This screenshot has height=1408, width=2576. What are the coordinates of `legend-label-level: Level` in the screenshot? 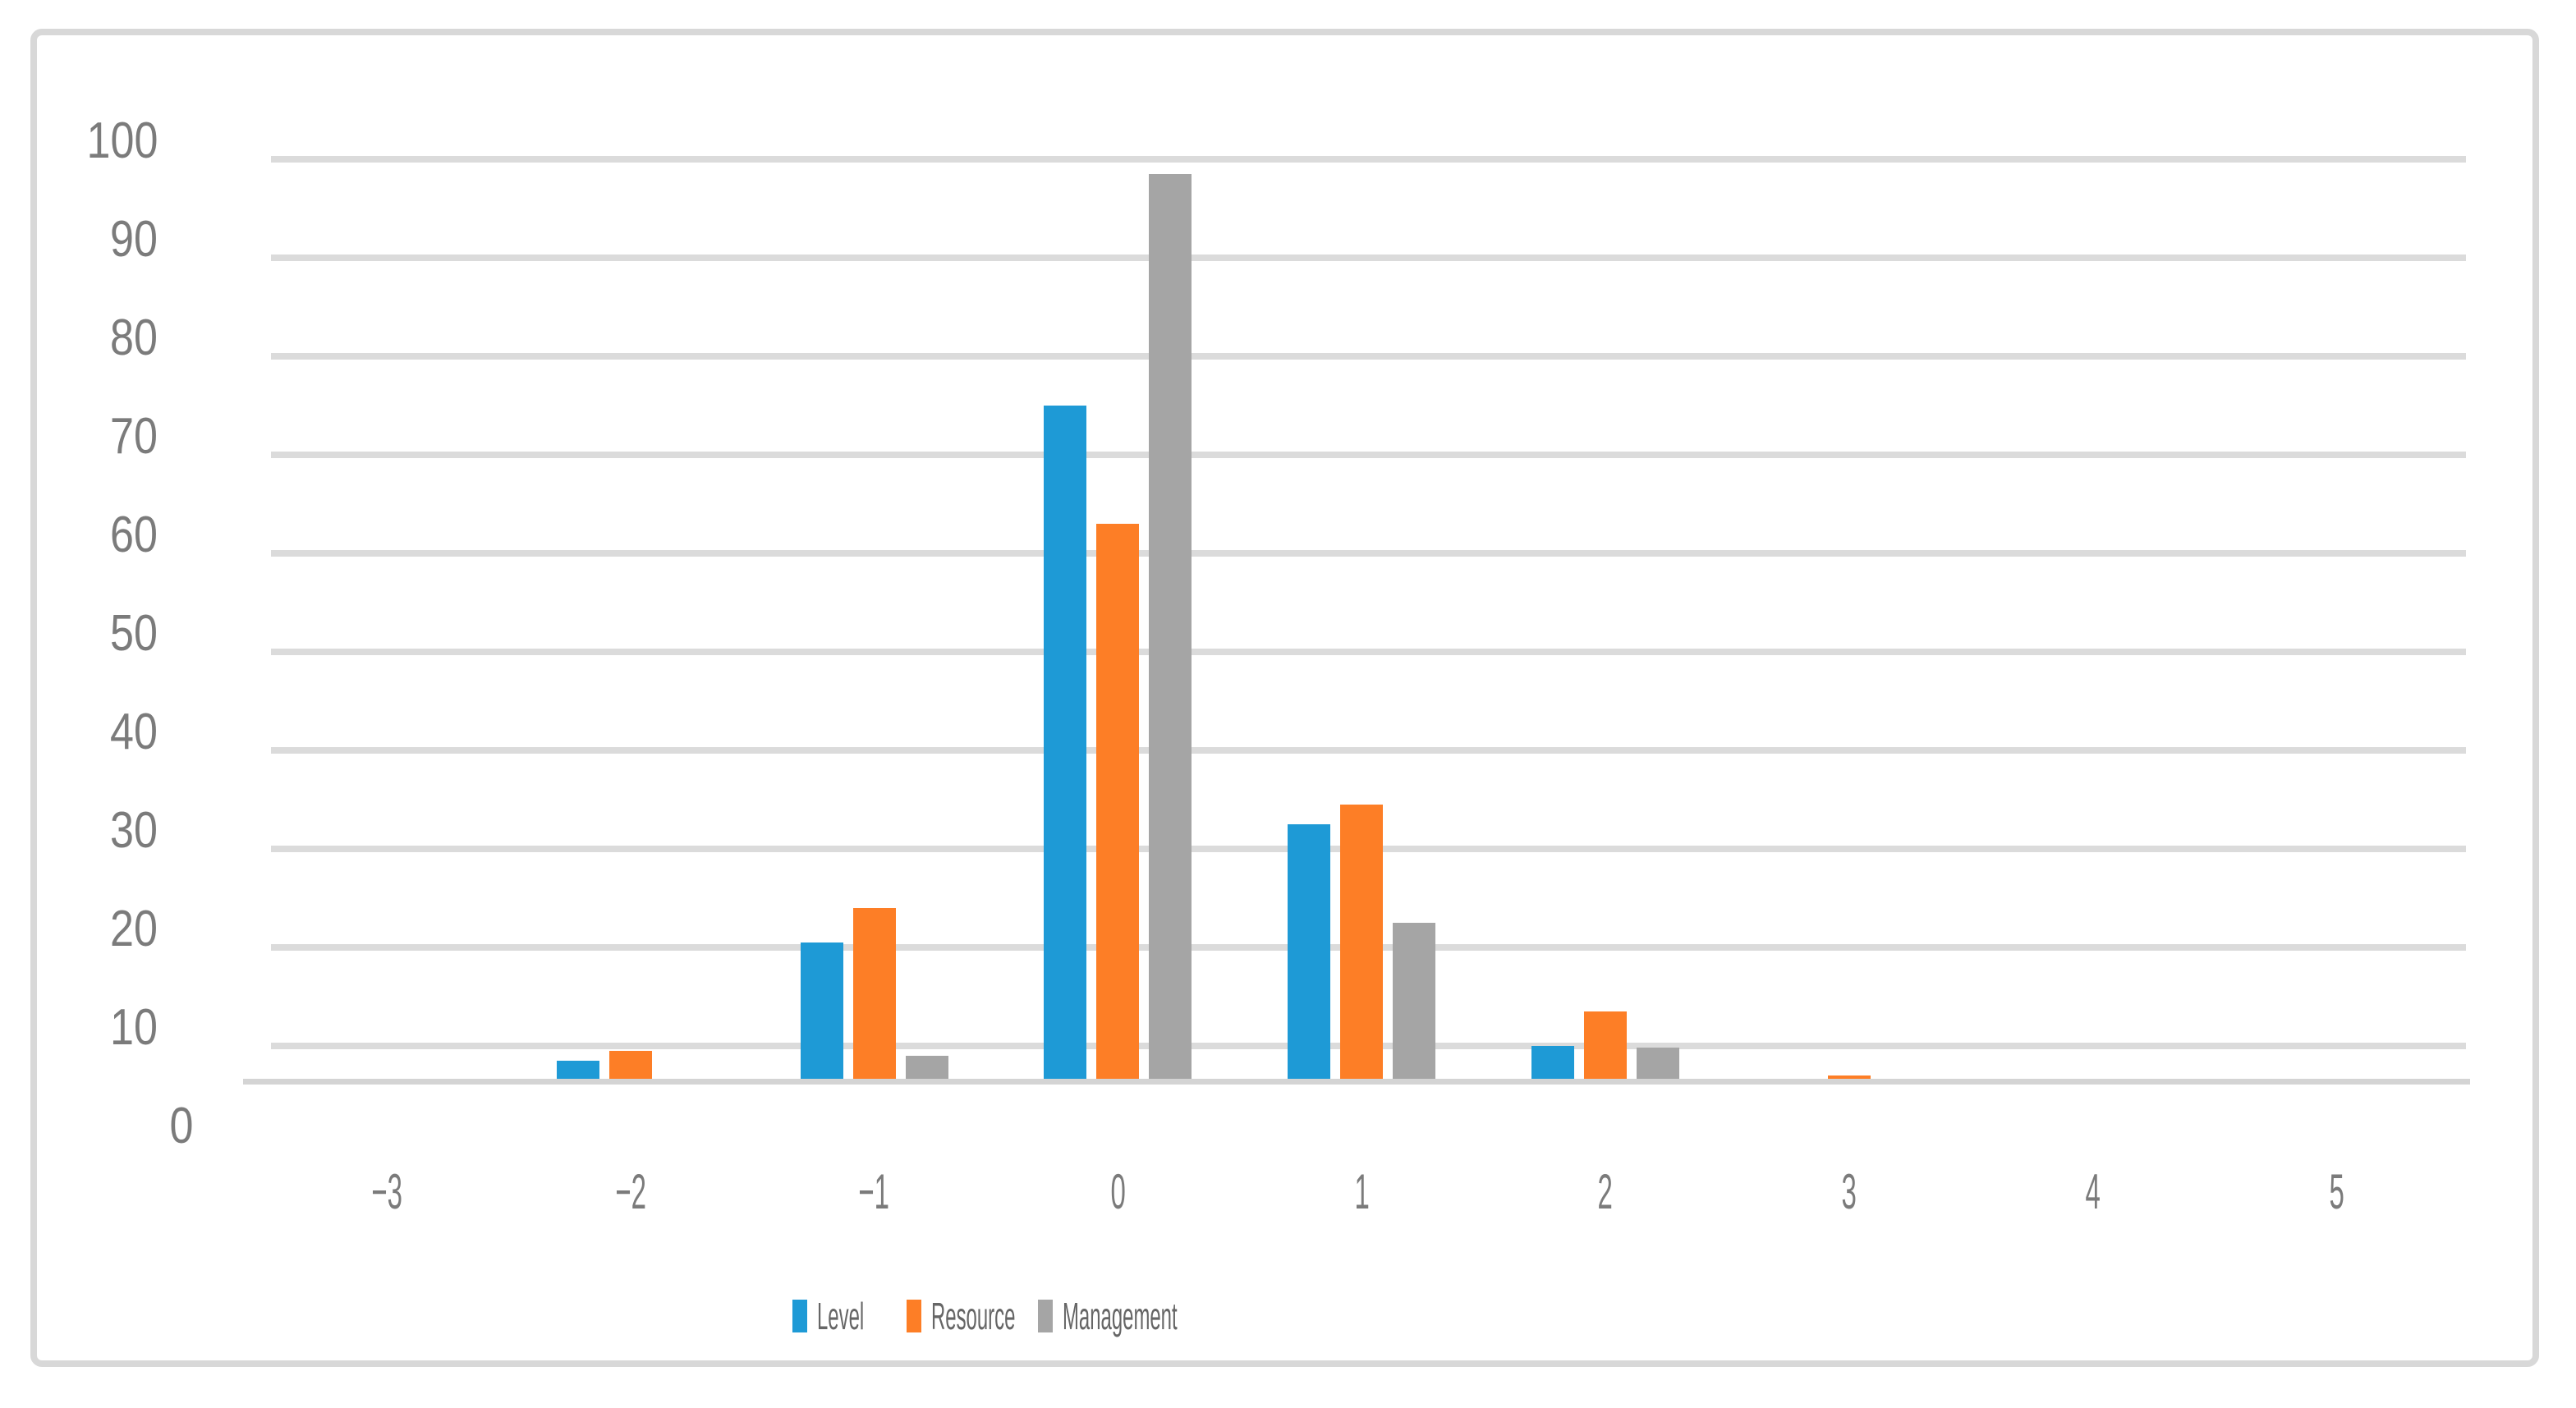 It's located at (862, 1316).